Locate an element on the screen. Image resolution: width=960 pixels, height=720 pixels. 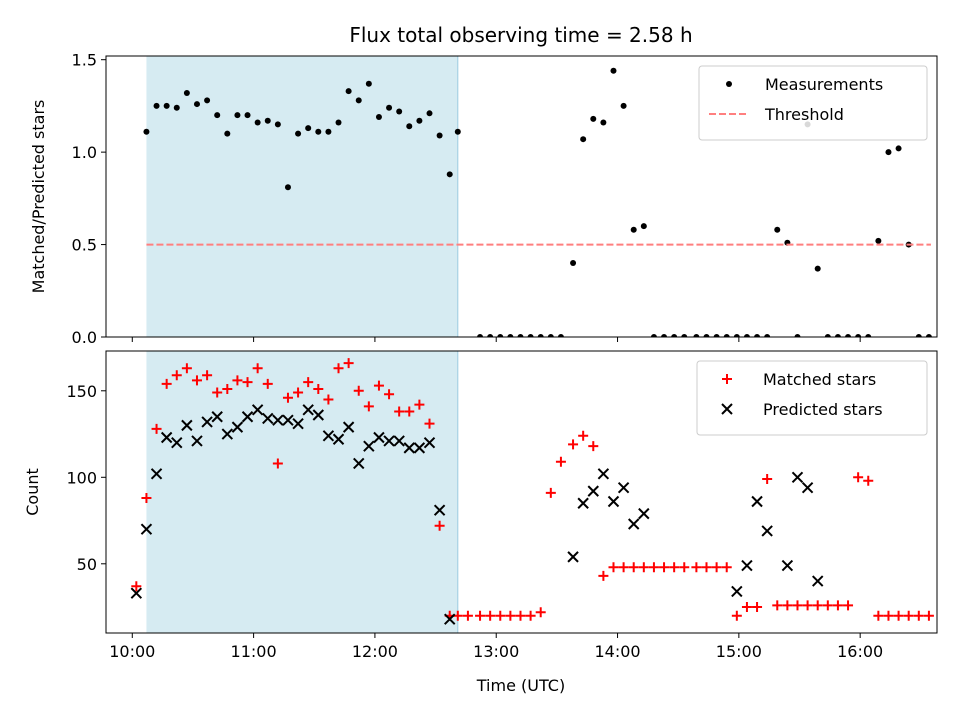
x-tick-label: 12:00 is located at coordinates (375, 651).